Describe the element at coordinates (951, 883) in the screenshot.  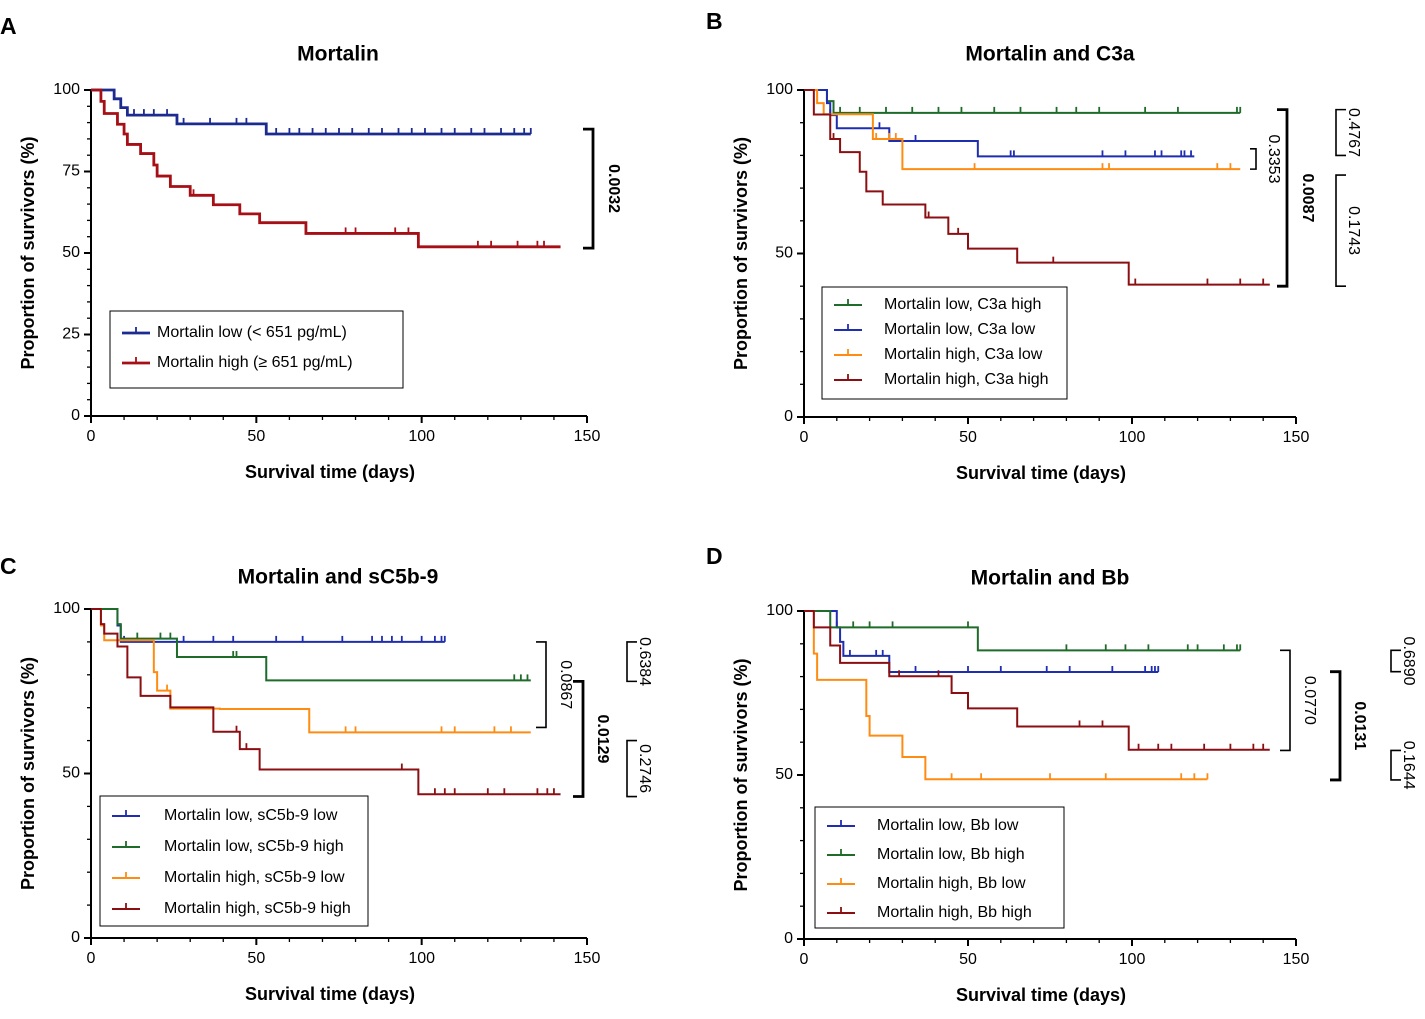
I see `legend-label: Mortalin high, Bb low` at that location.